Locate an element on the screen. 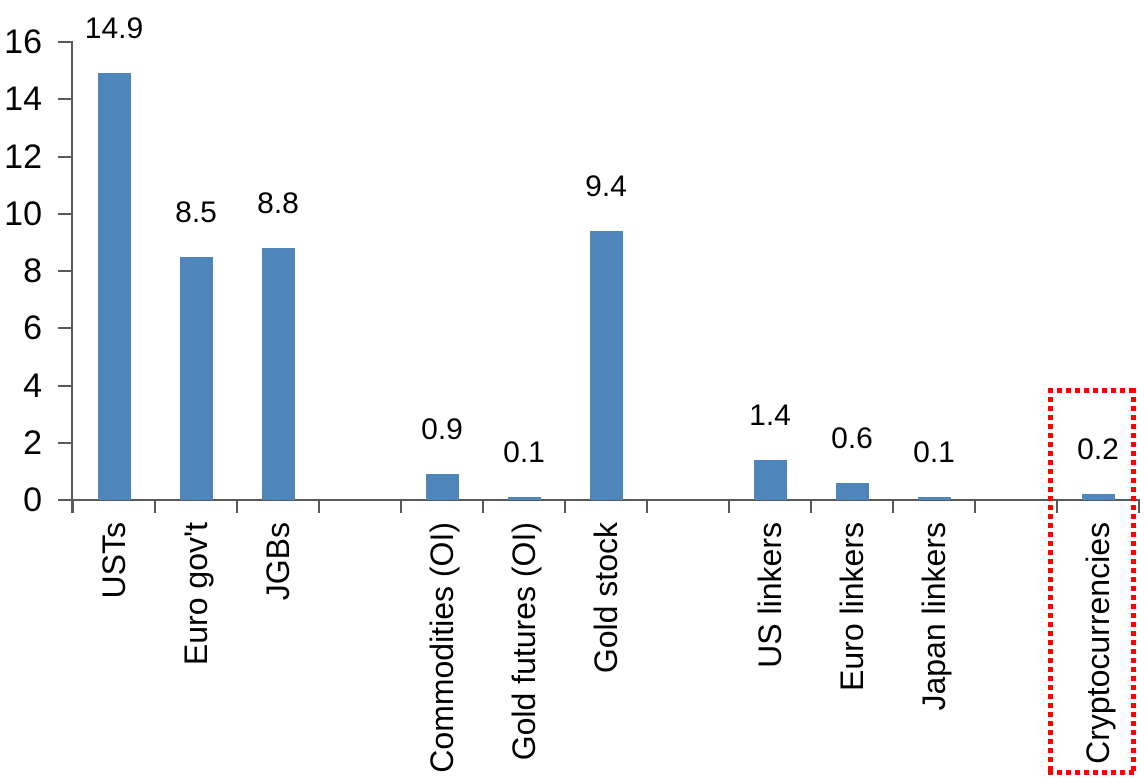 The image size is (1146, 780). bar-value-label: 0.6 is located at coordinates (852, 438).